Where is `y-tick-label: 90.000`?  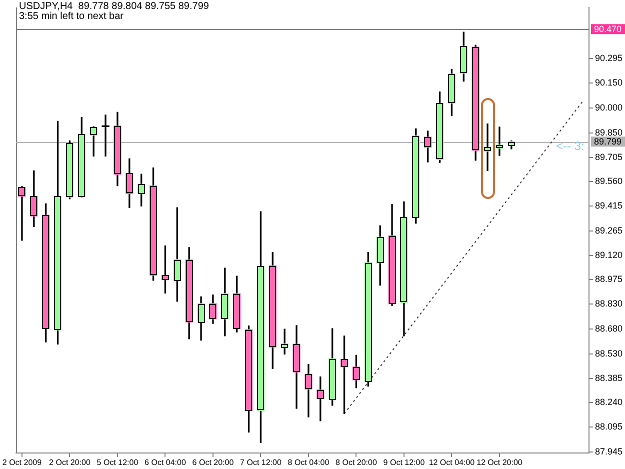 y-tick-label: 90.000 is located at coordinates (609, 107).